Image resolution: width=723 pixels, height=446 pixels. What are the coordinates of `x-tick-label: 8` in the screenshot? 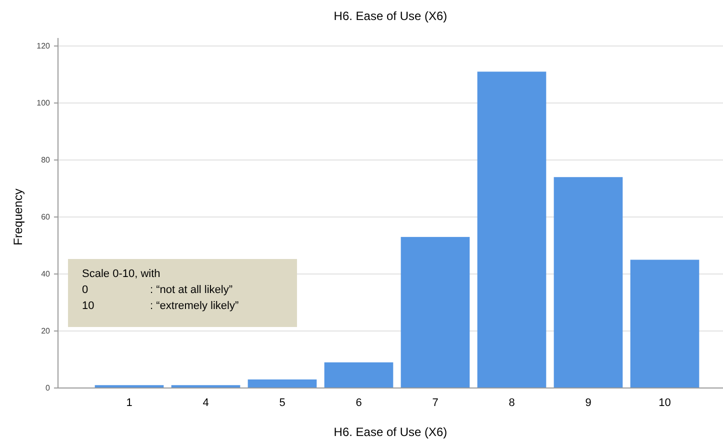 It's located at (511, 403).